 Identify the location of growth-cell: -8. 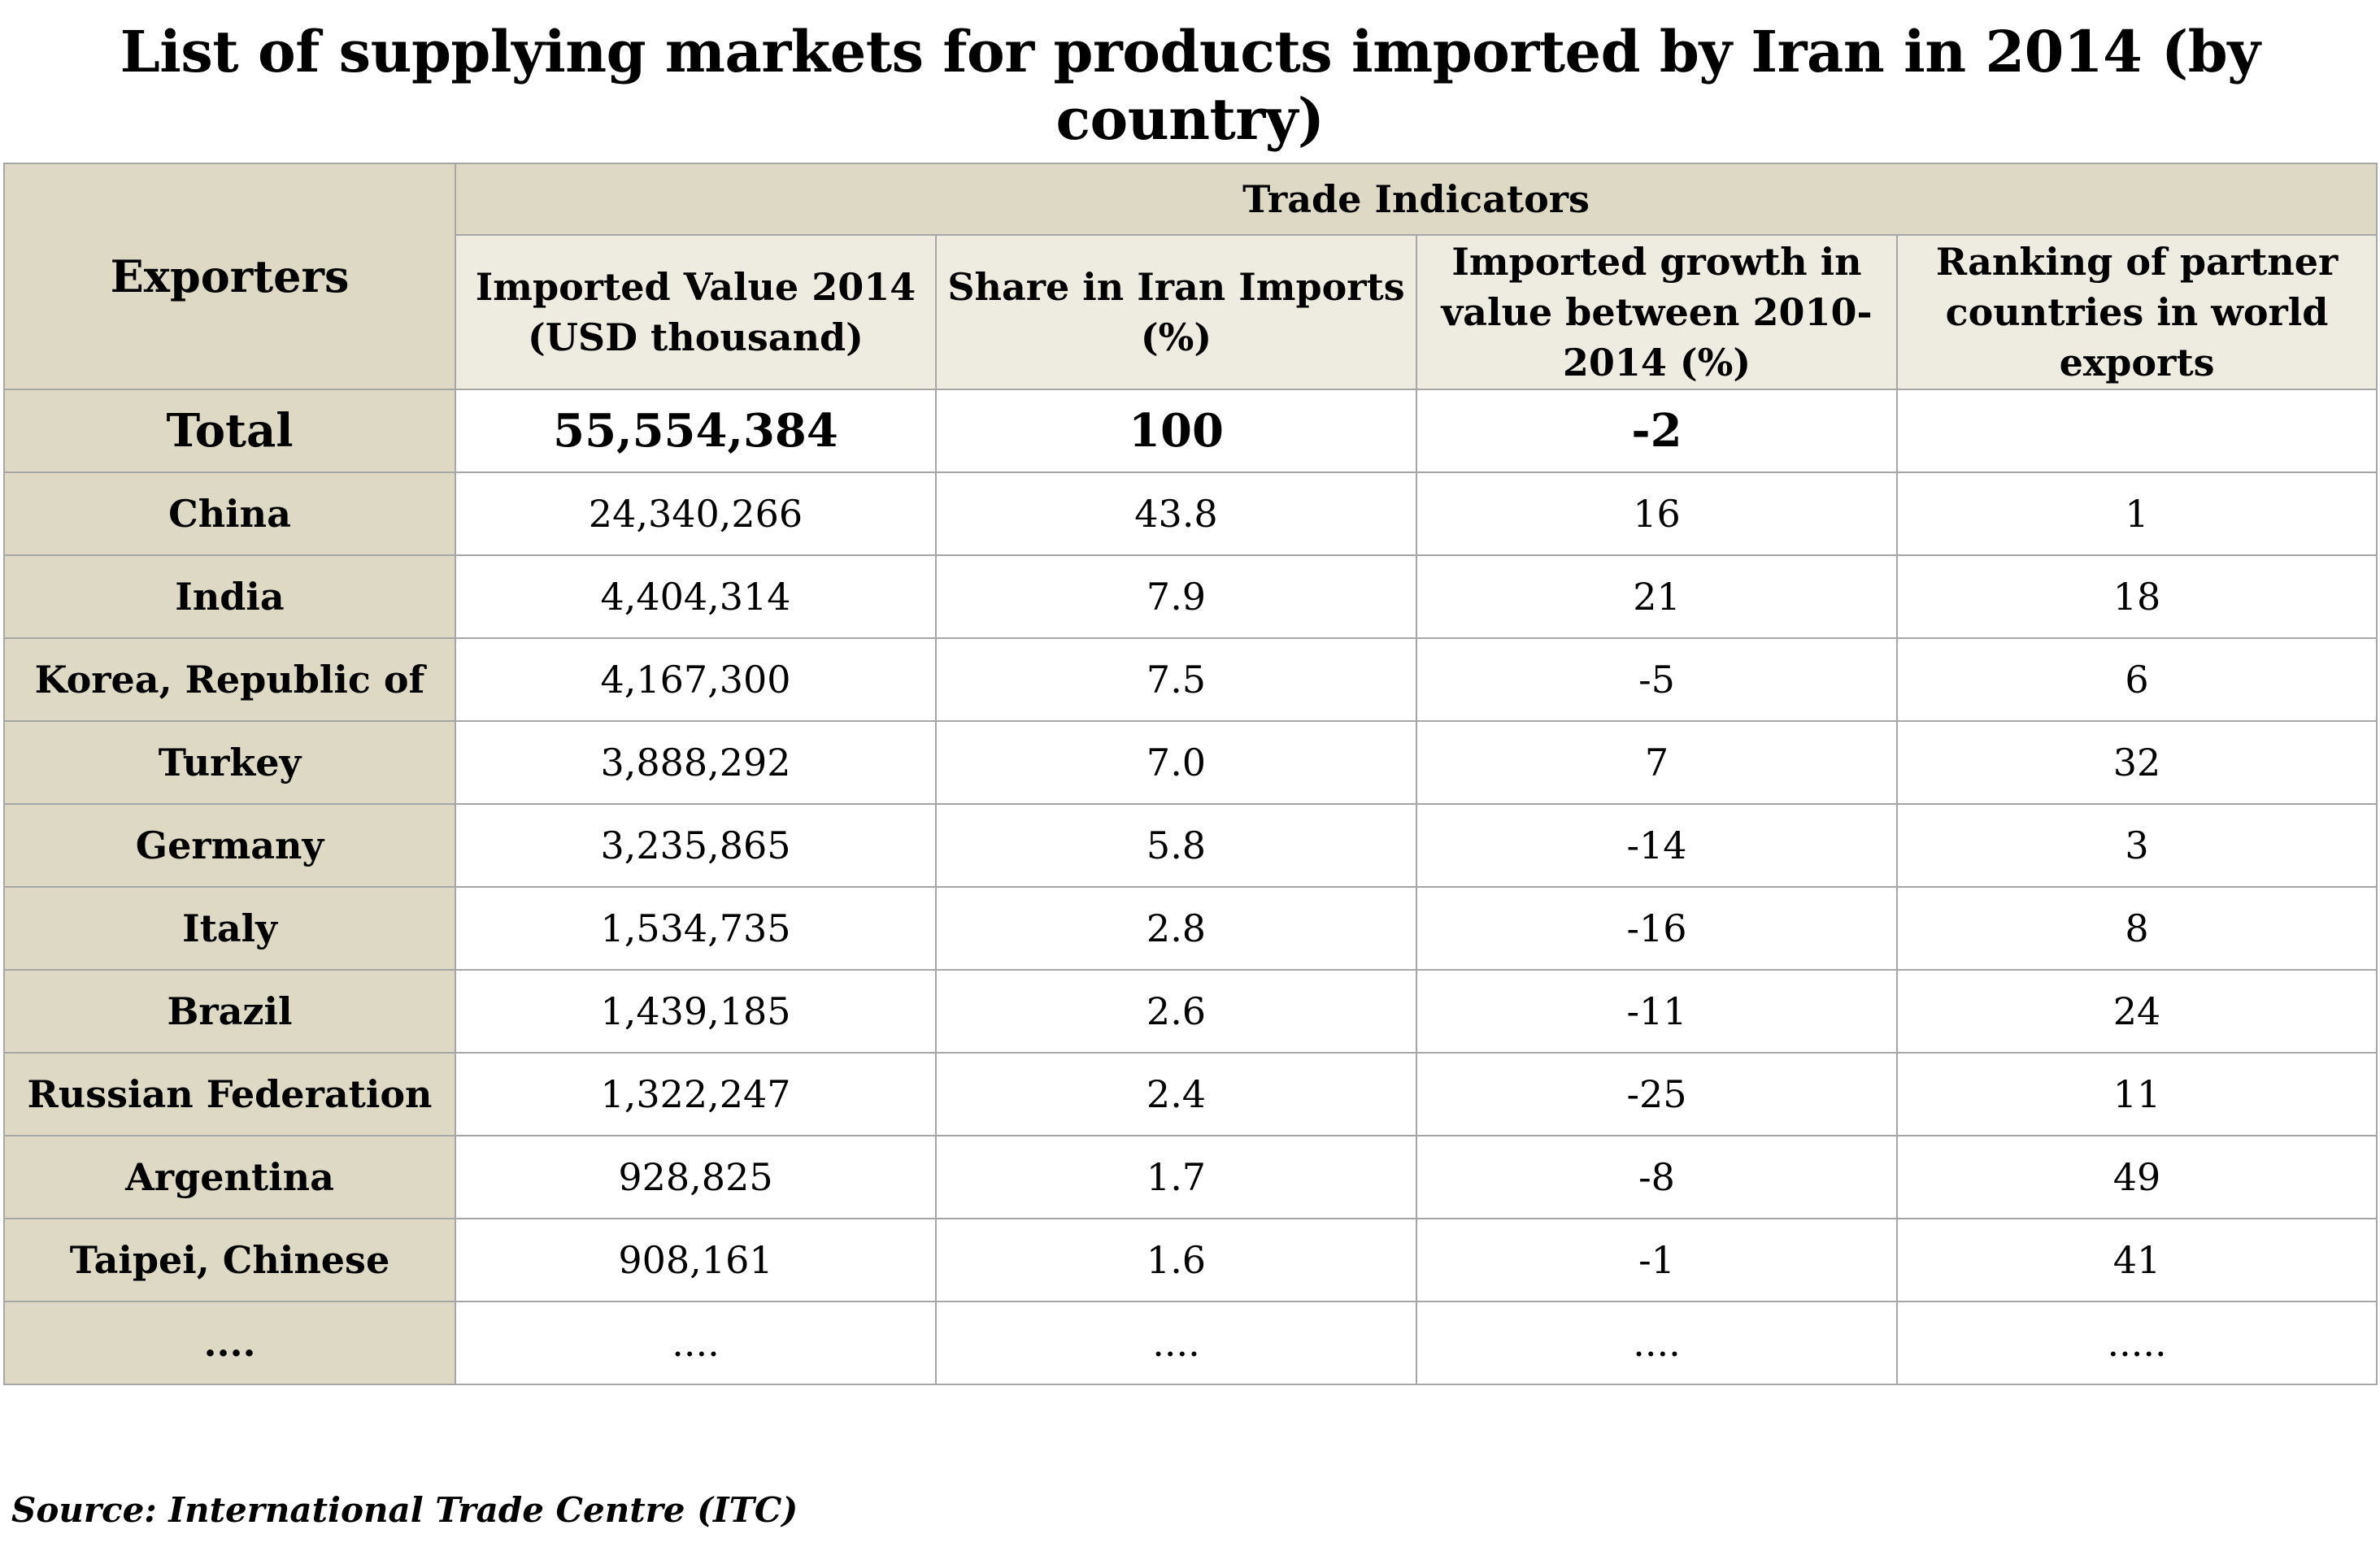
(1657, 1177).